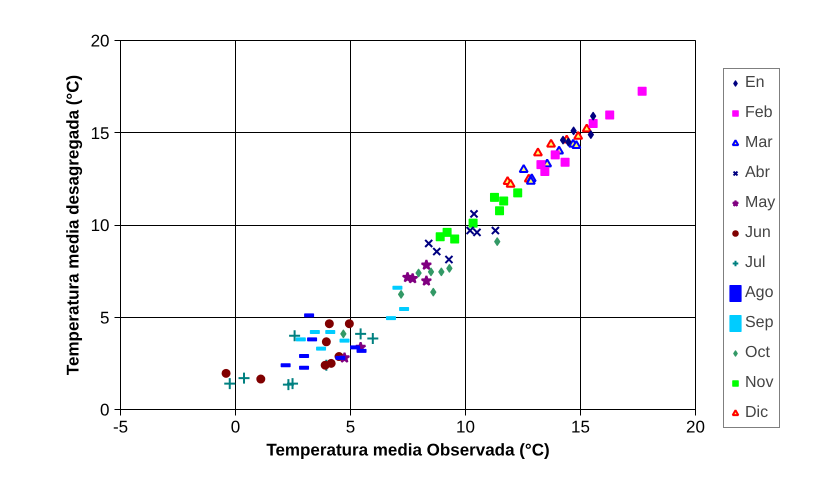 The image size is (813, 484). Describe the element at coordinates (755, 263) in the screenshot. I see `legend-label: Jul` at that location.